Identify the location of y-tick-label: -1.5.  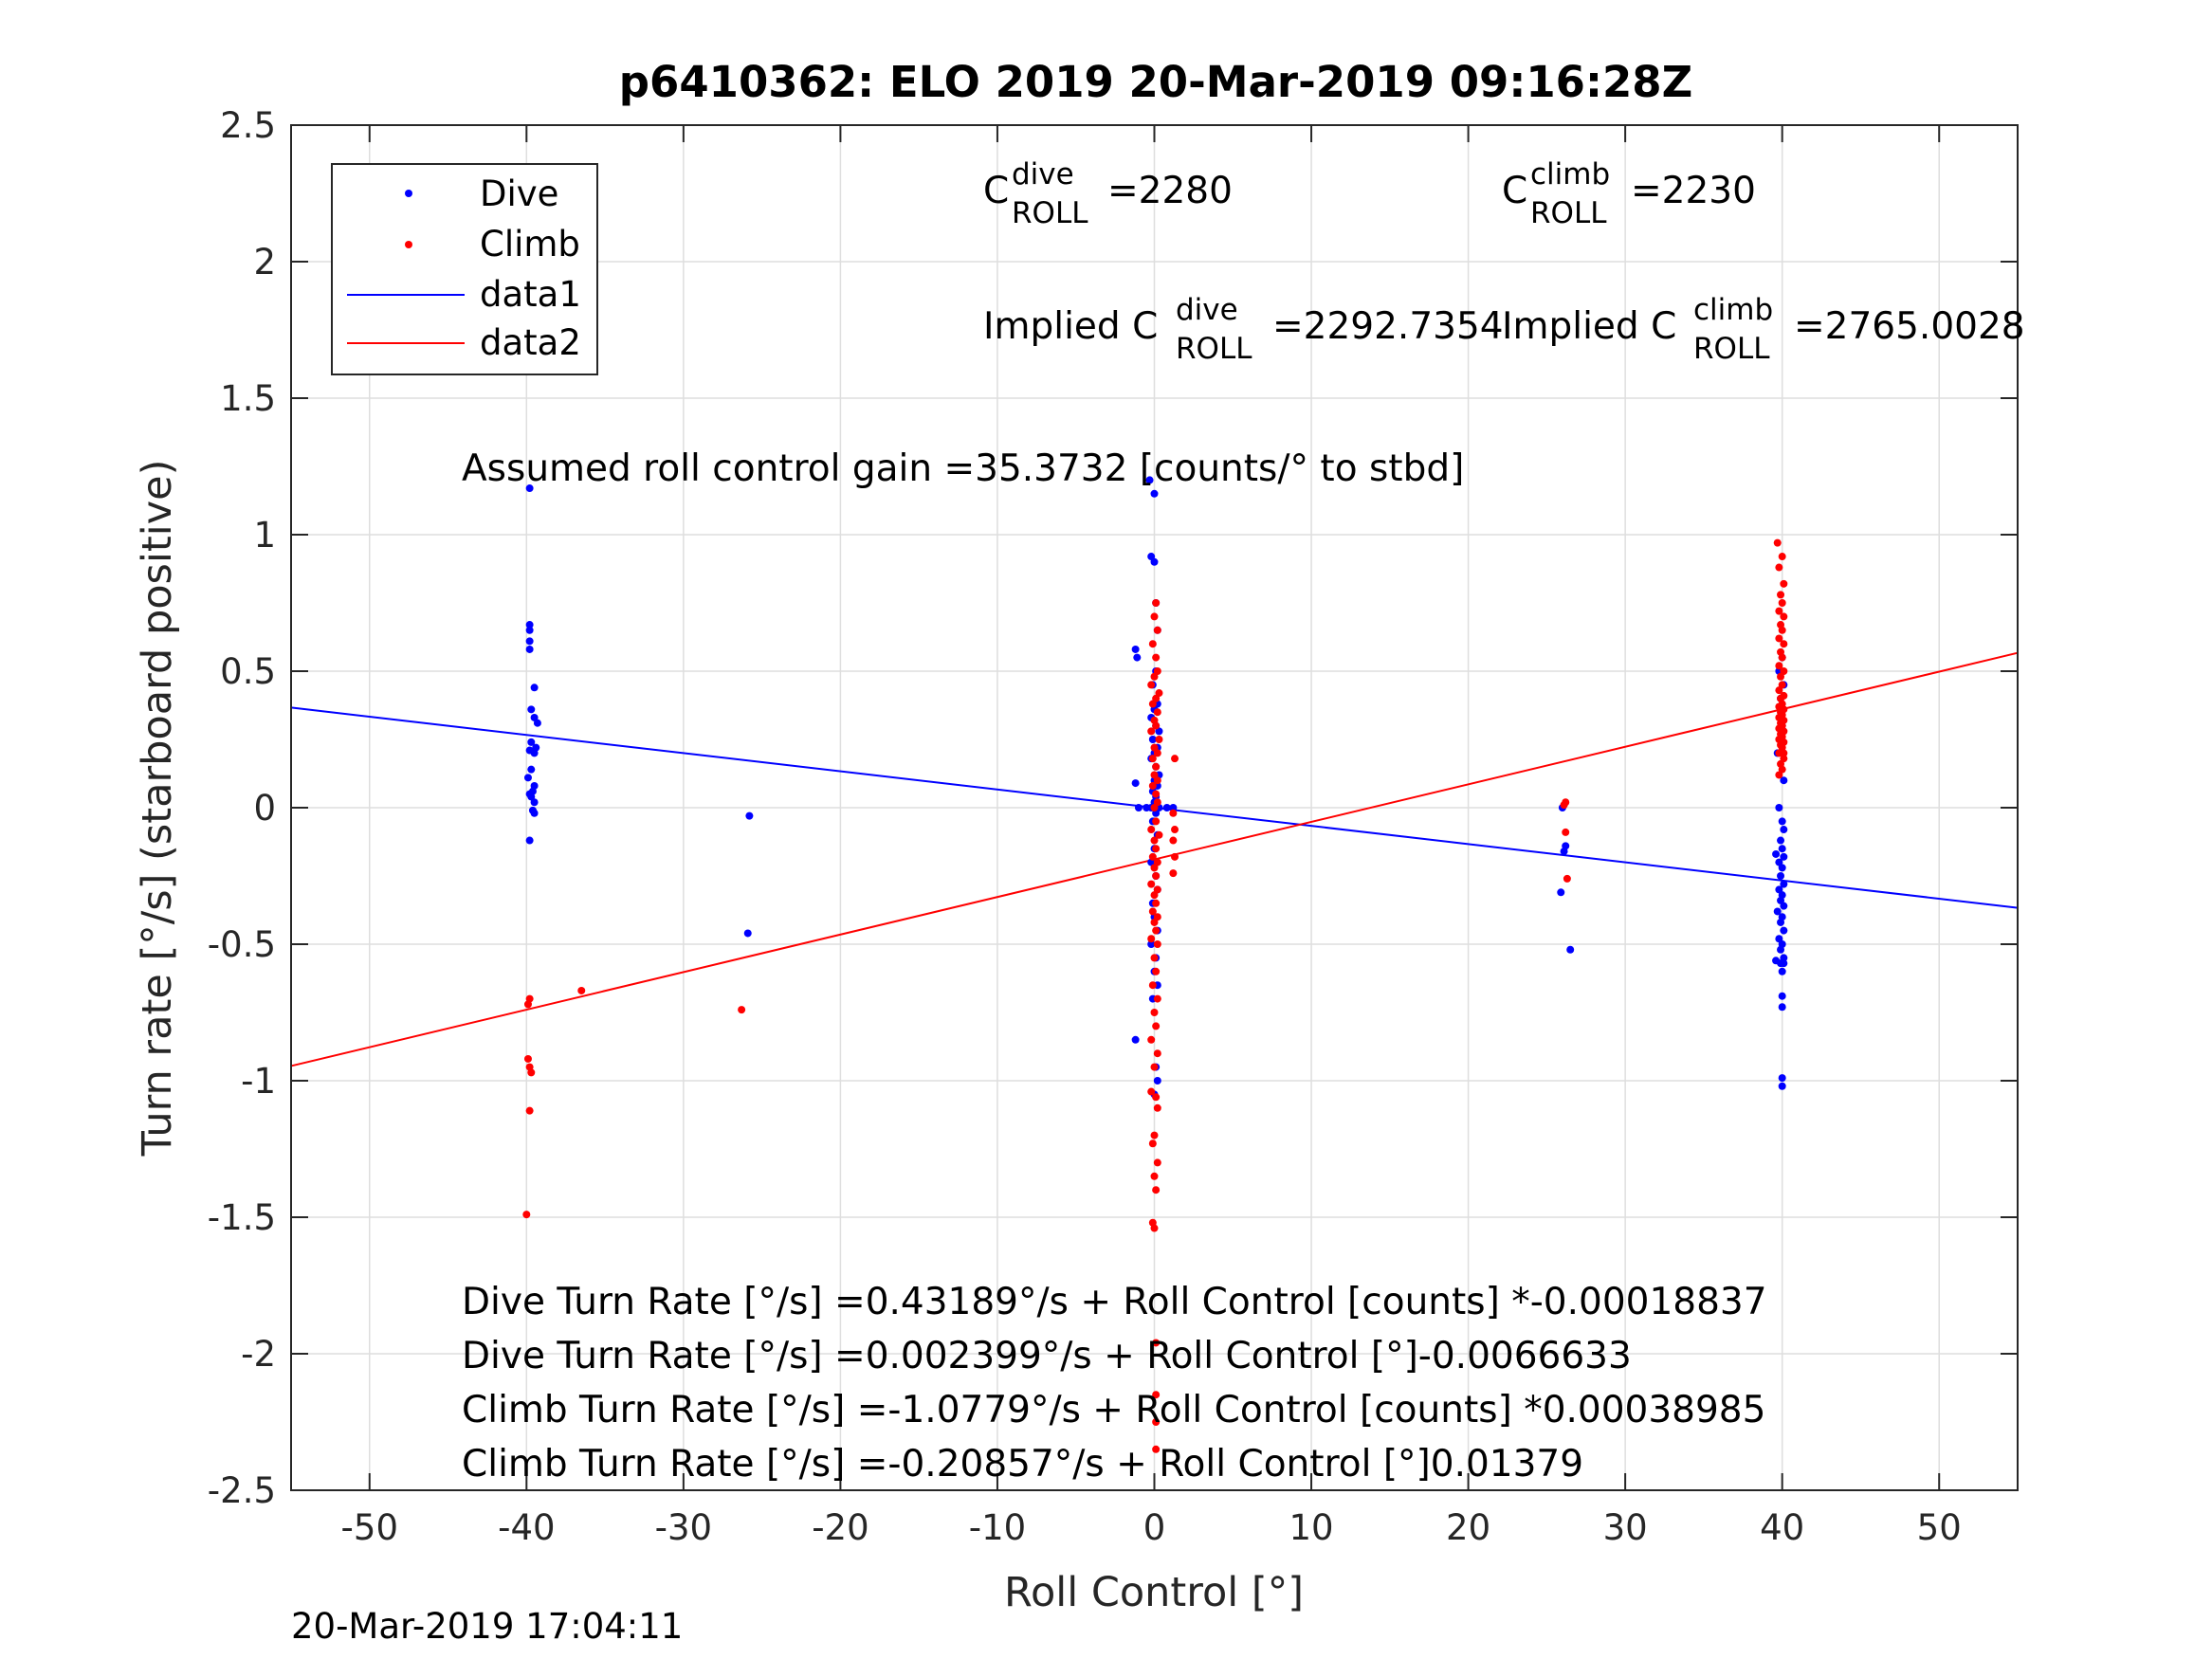
(242, 1217).